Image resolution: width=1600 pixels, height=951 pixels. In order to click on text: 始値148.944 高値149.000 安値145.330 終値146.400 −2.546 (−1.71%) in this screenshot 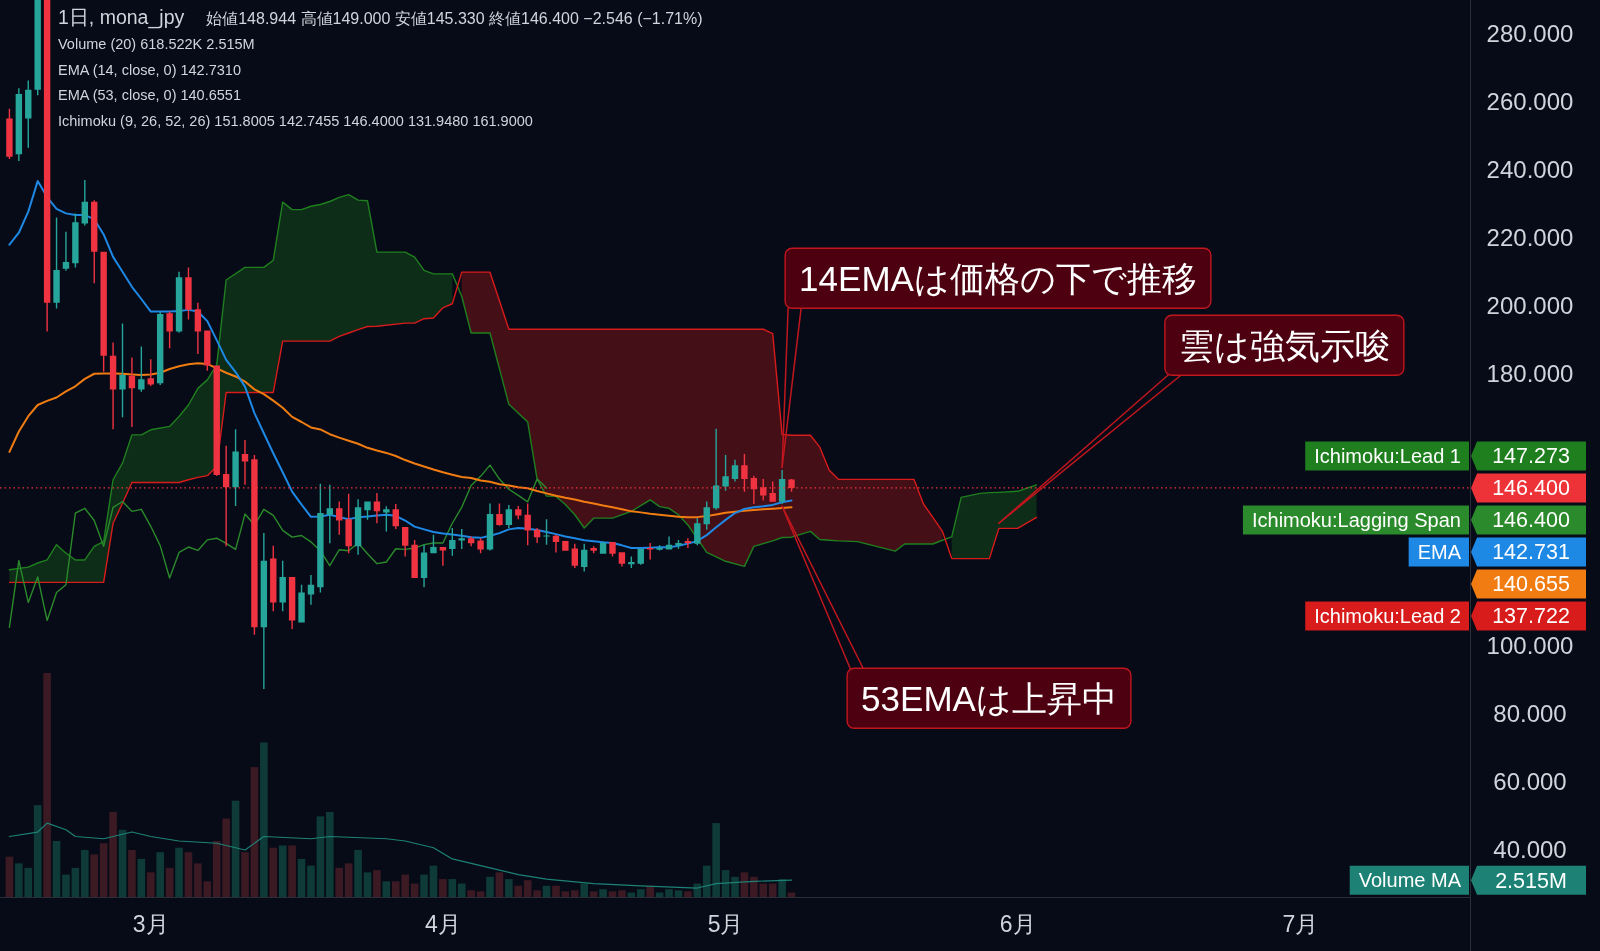, I will do `click(454, 18)`.